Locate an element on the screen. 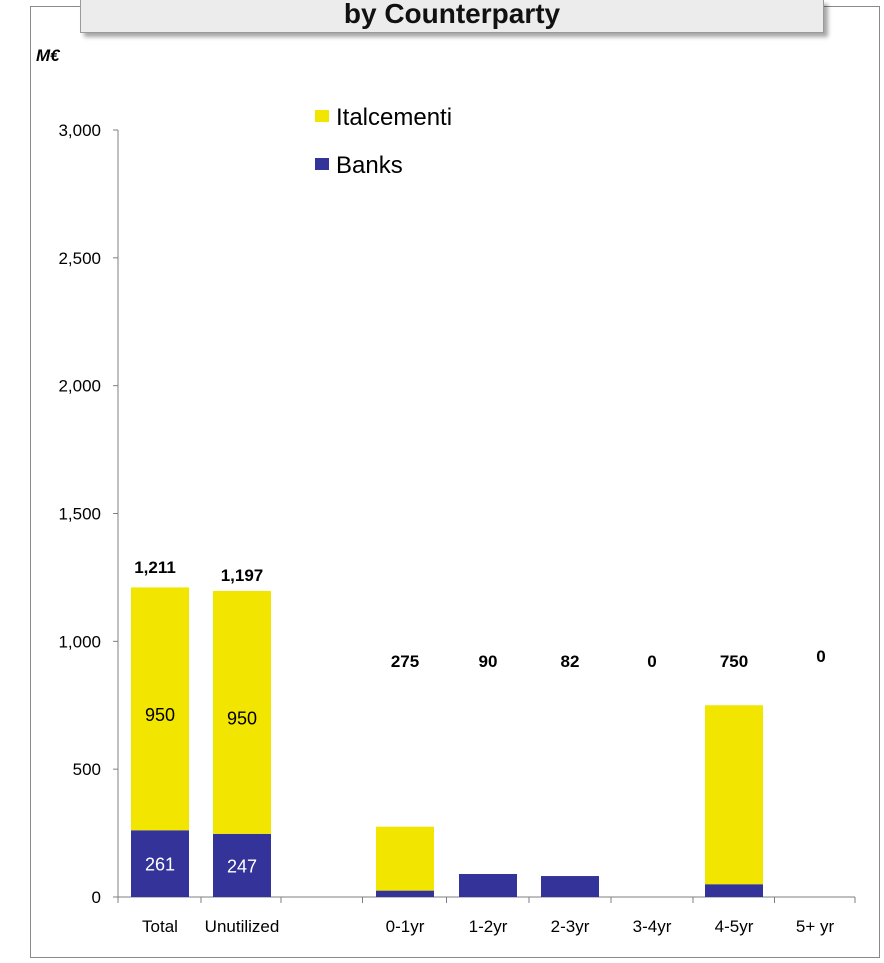 This screenshot has width=884, height=963. chart-title: by Counterparty is located at coordinates (452, 14).